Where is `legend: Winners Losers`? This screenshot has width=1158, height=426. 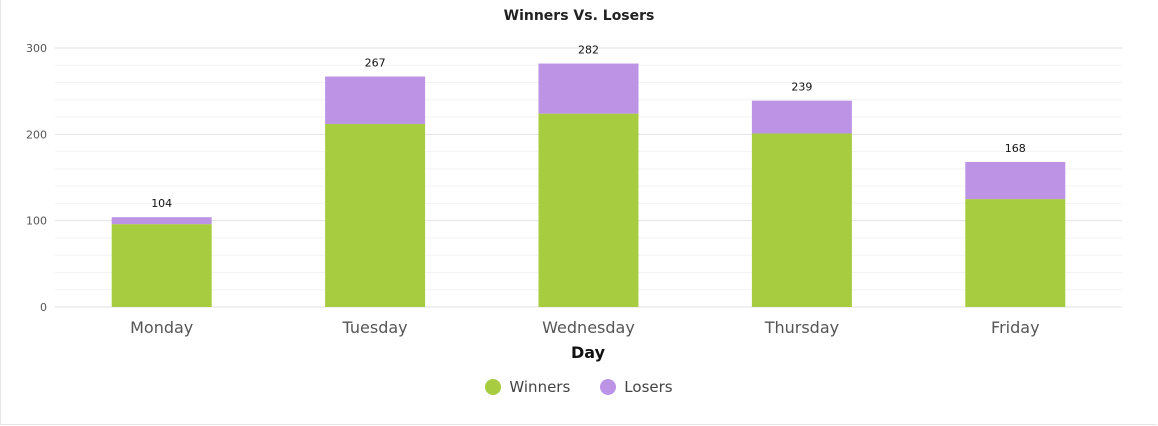 legend: Winners Losers is located at coordinates (579, 387).